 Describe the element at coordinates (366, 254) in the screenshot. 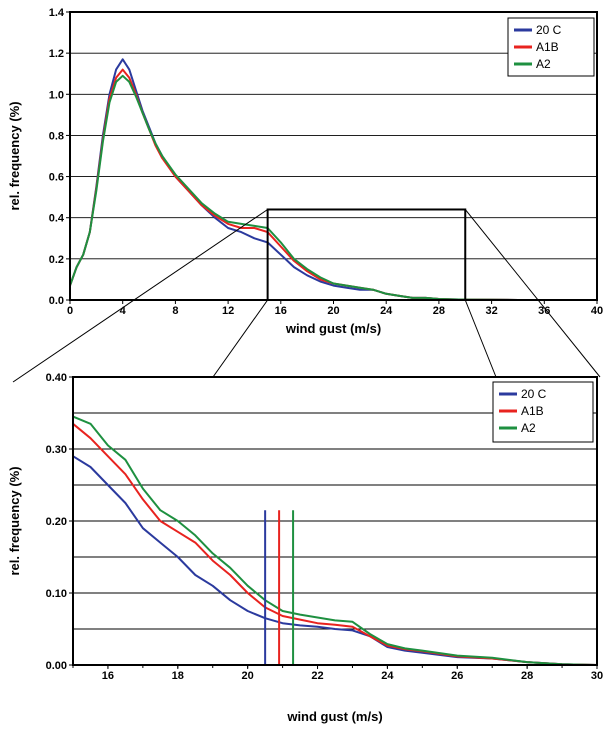

I see `zoom-box` at that location.